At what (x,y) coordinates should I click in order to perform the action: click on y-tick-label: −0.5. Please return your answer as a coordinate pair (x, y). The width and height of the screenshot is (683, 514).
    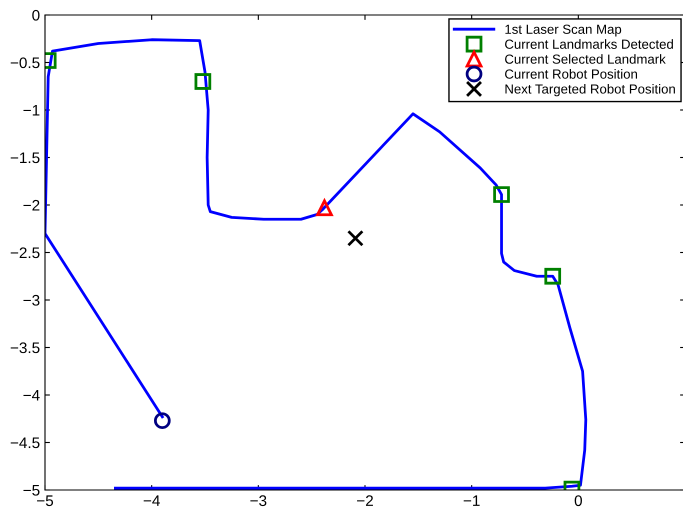
    Looking at the image, I should click on (25, 62).